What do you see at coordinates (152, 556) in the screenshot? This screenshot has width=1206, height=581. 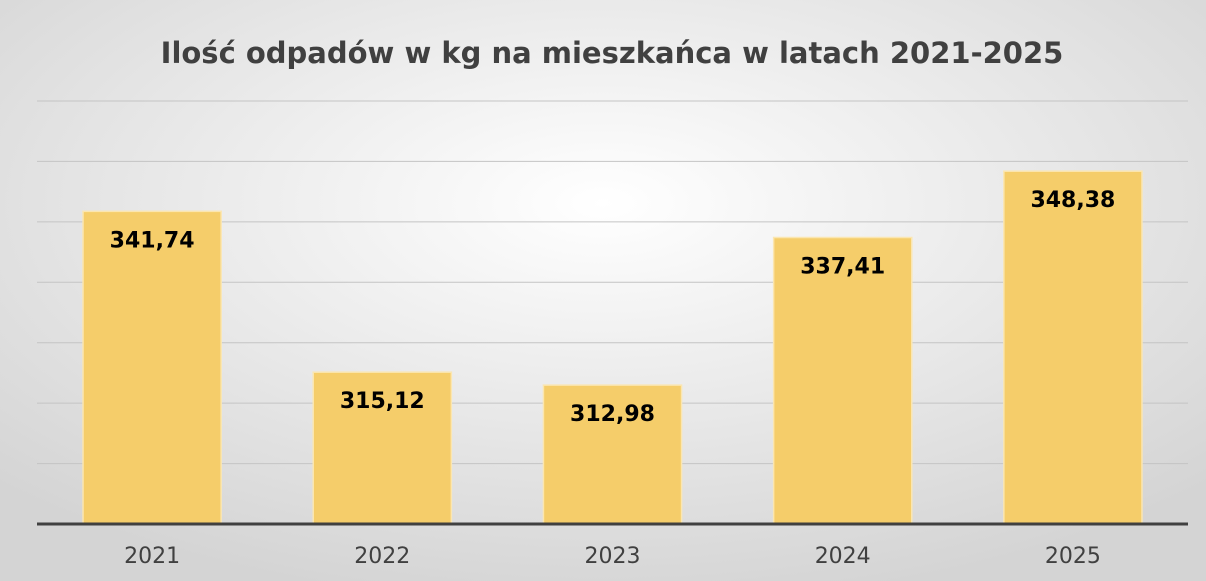 I see `x-tick-label: 2021` at bounding box center [152, 556].